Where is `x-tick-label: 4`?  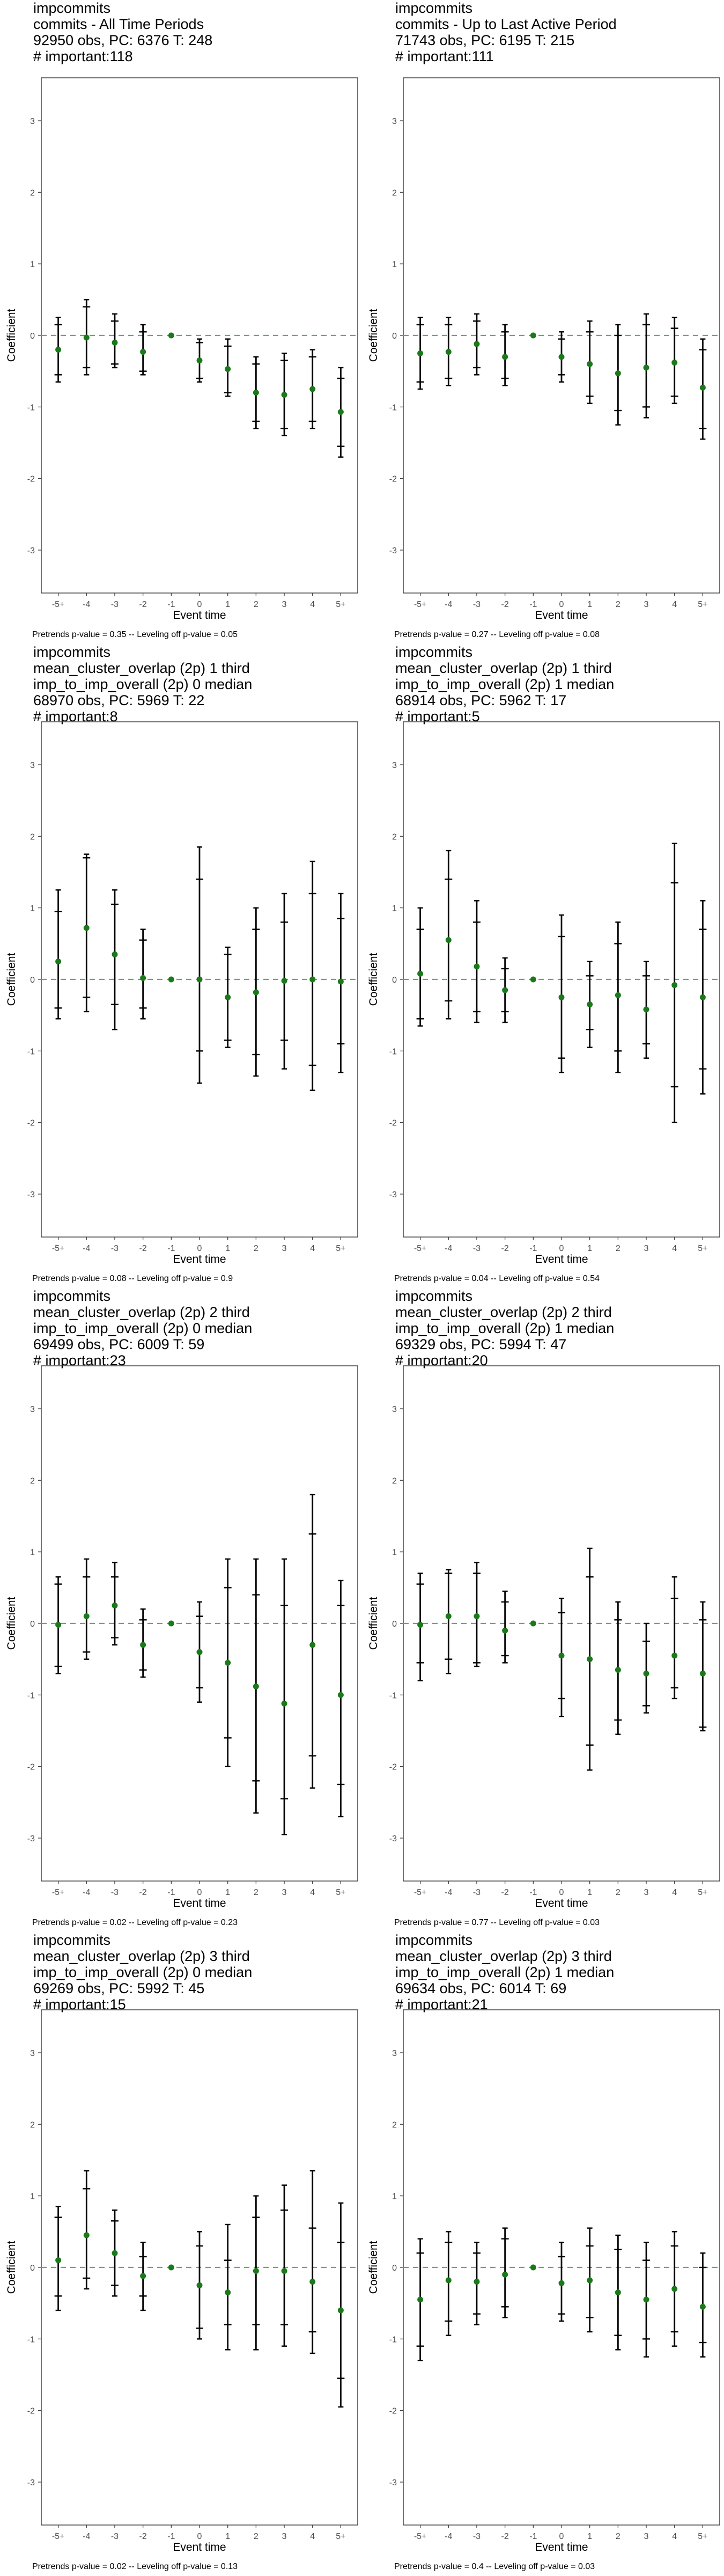 x-tick-label: 4 is located at coordinates (312, 2536).